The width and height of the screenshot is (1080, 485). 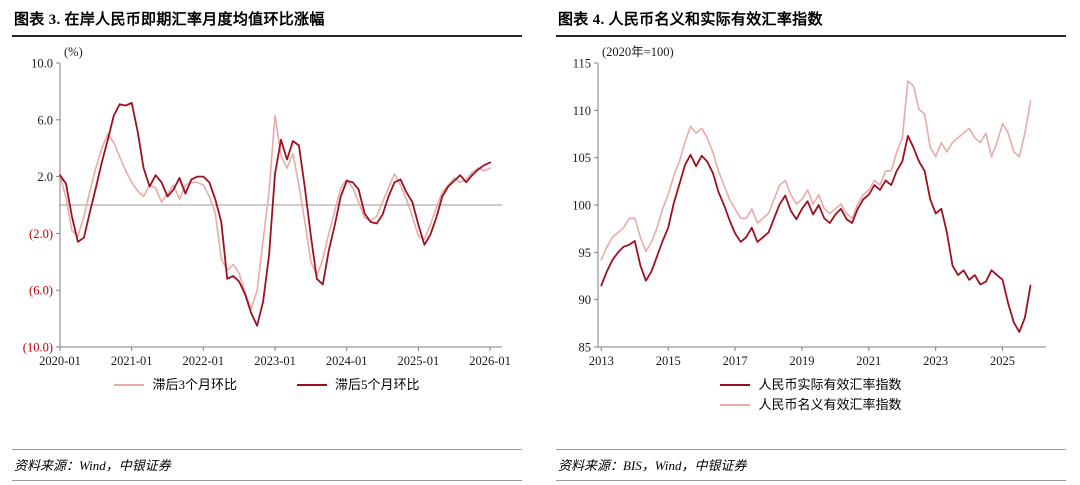 I want to click on series-人民币名义有效汇率指数, so click(x=816, y=170).